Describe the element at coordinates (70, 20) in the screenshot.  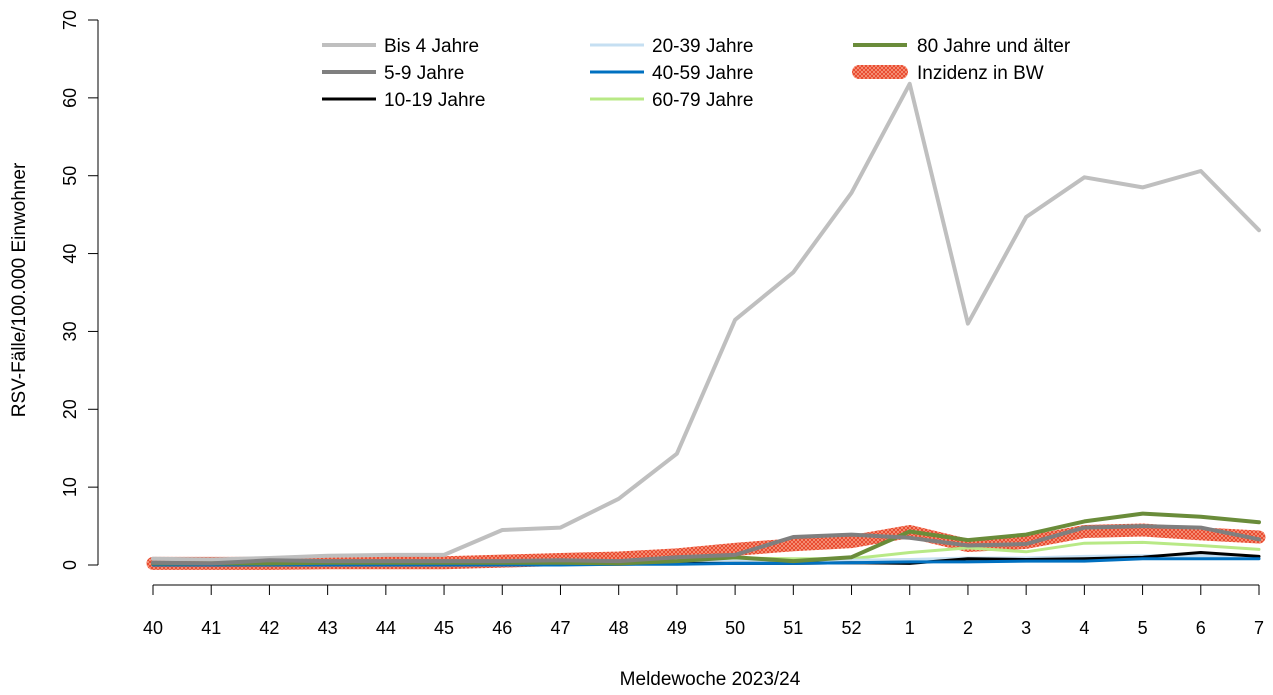
I see `y-tick-label: 70` at that location.